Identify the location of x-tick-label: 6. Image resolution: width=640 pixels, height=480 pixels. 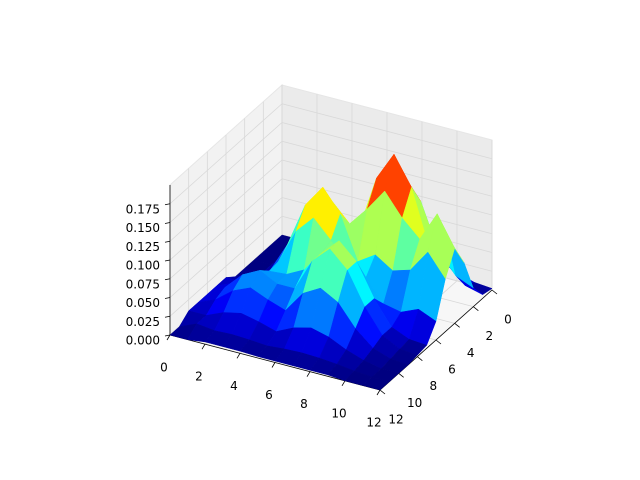
(269, 395).